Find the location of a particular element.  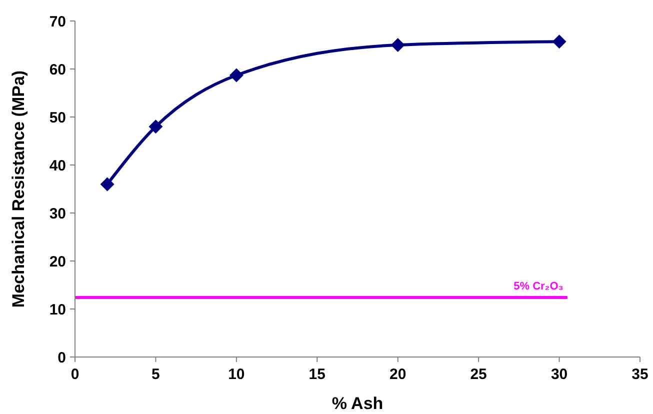

x-tick-label: 35 is located at coordinates (640, 374).